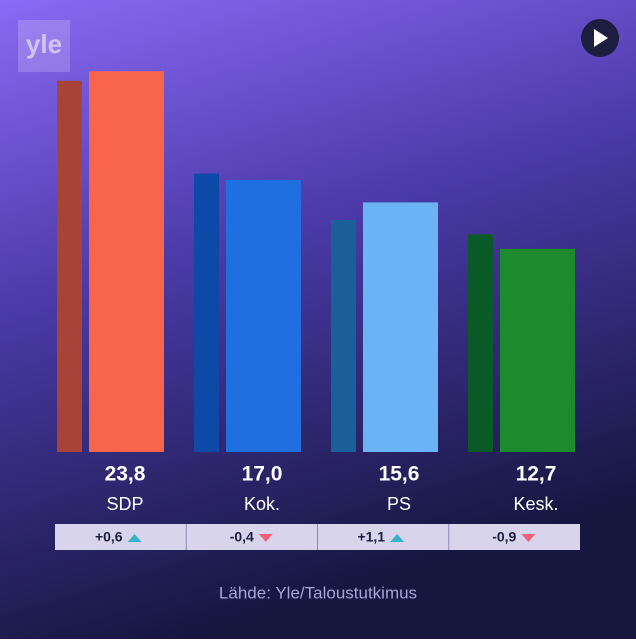 The height and width of the screenshot is (644, 636). What do you see at coordinates (600, 38) in the screenshot?
I see `play-button` at bounding box center [600, 38].